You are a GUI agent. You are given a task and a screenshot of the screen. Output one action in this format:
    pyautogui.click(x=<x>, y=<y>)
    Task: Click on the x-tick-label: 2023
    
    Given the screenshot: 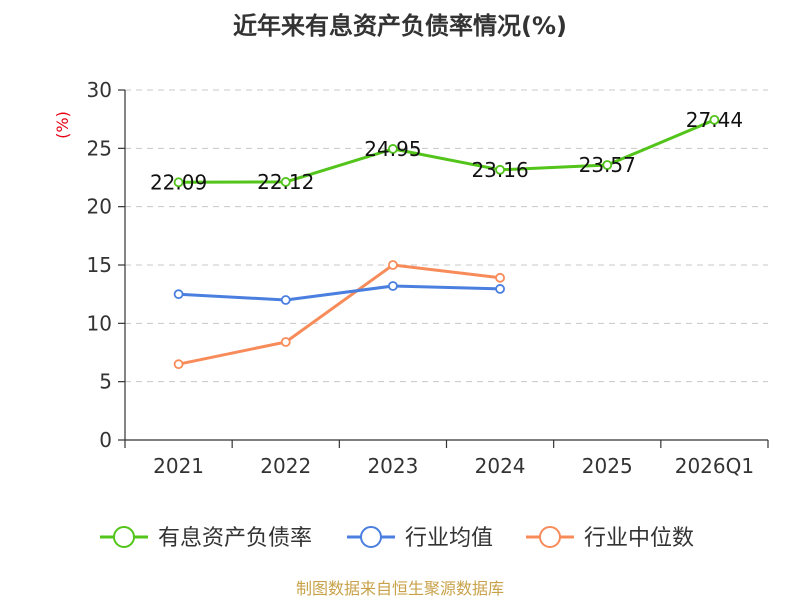 What is the action you would take?
    pyautogui.click(x=392, y=466)
    